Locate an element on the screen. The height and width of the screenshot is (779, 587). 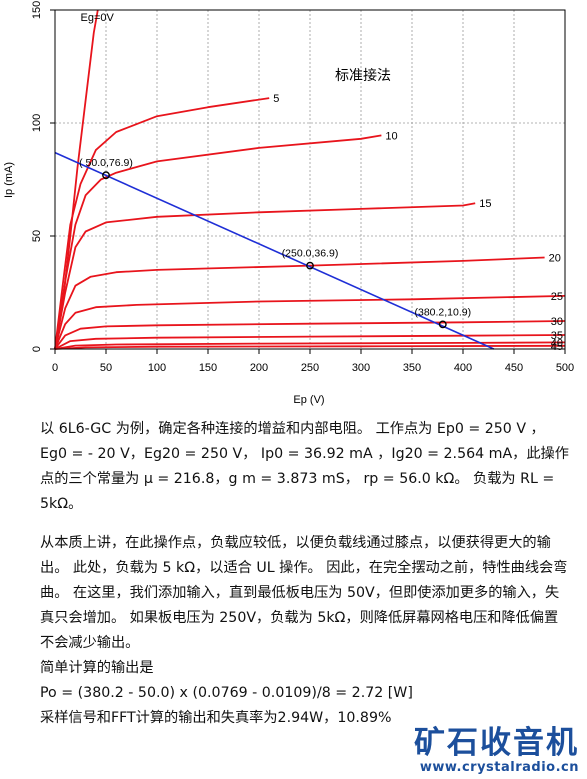
x-tick-label: 150 is located at coordinates (208, 368).